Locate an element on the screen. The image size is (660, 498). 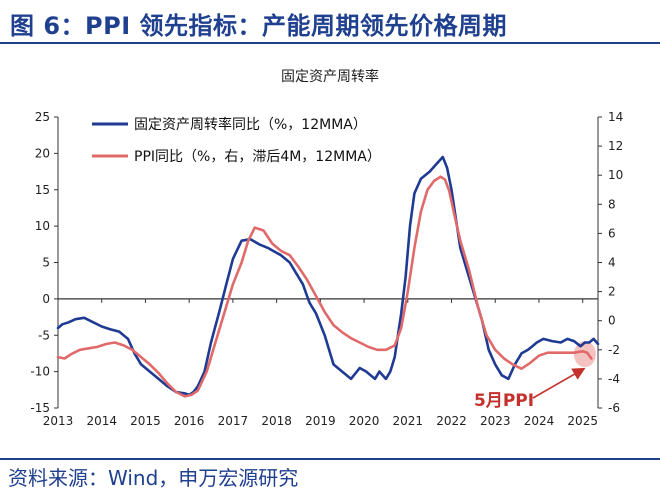
y-right-tick-label: 8 is located at coordinates (612, 204).